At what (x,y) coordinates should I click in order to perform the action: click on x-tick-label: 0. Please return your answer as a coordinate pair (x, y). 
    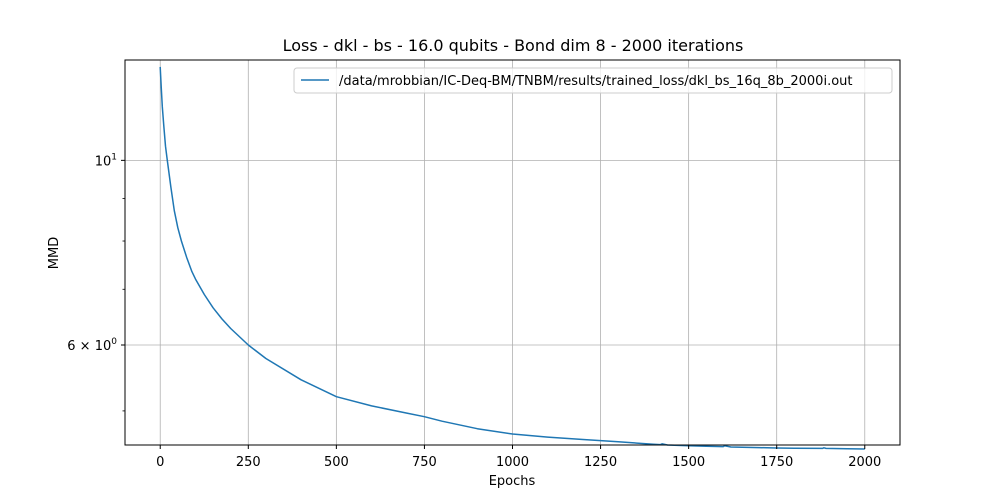
    Looking at the image, I should click on (160, 462).